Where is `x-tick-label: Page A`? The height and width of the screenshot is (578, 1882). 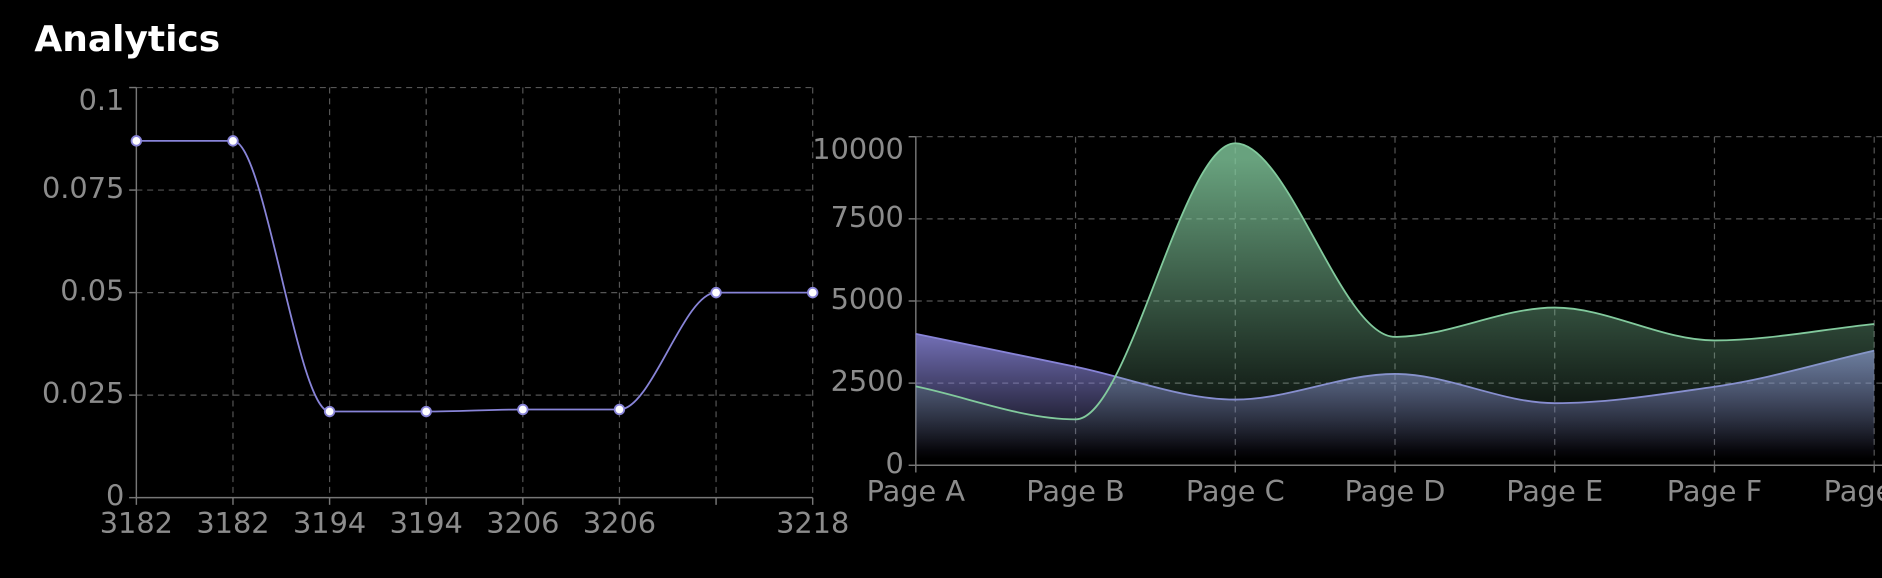 x-tick-label: Page A is located at coordinates (916, 491).